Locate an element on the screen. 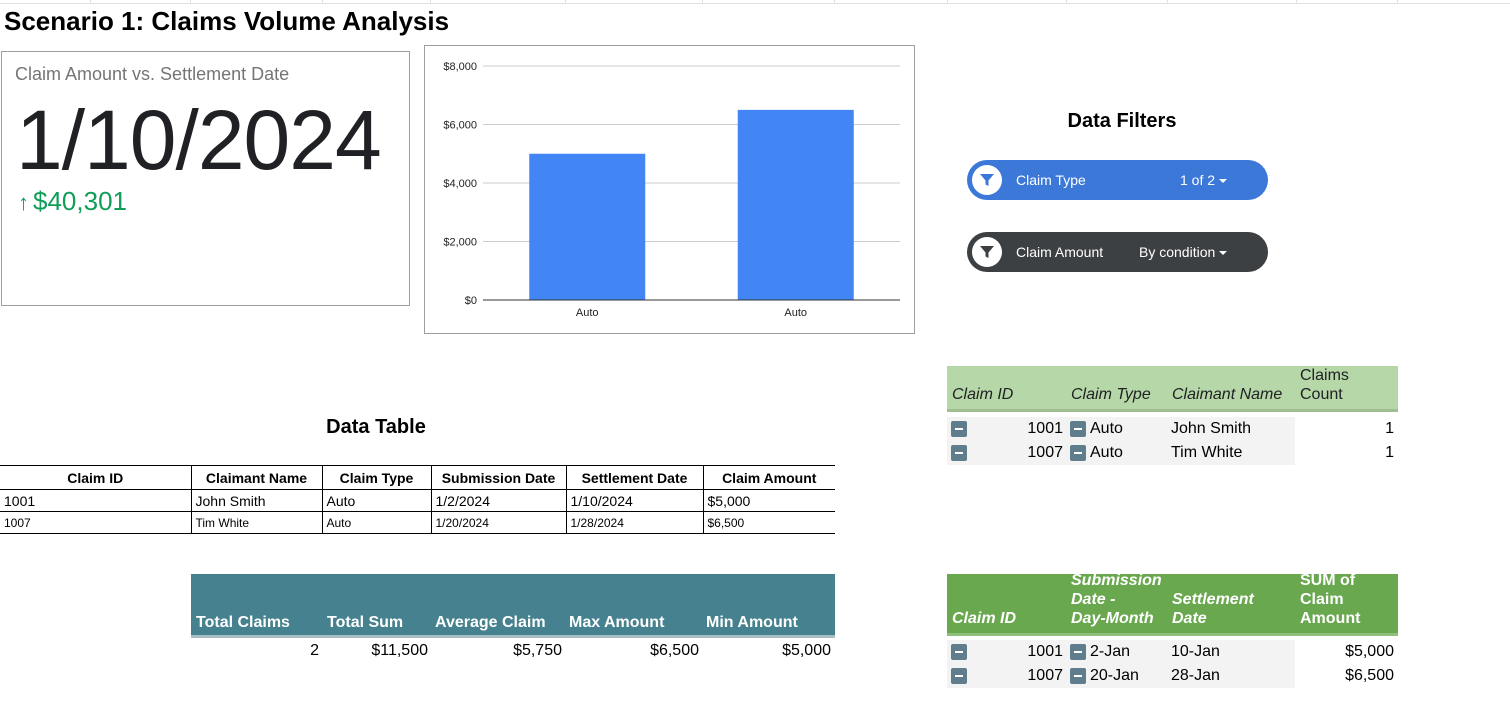 The width and height of the screenshot is (1510, 724). column-header: Claim ID is located at coordinates (96, 477).